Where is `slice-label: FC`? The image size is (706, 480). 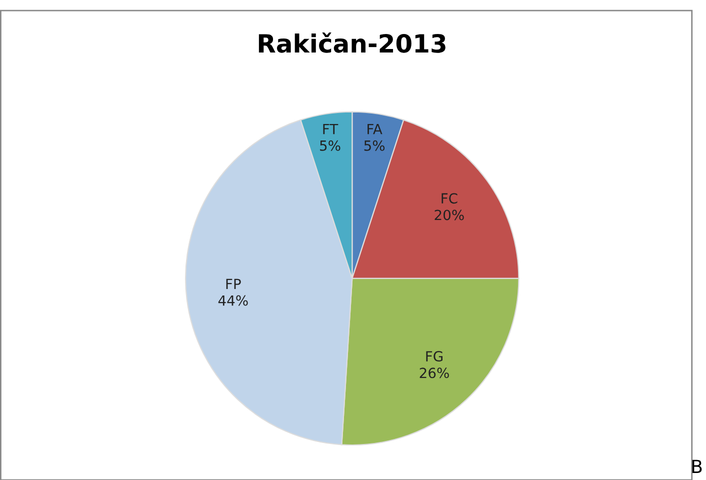 slice-label: FC is located at coordinates (450, 198).